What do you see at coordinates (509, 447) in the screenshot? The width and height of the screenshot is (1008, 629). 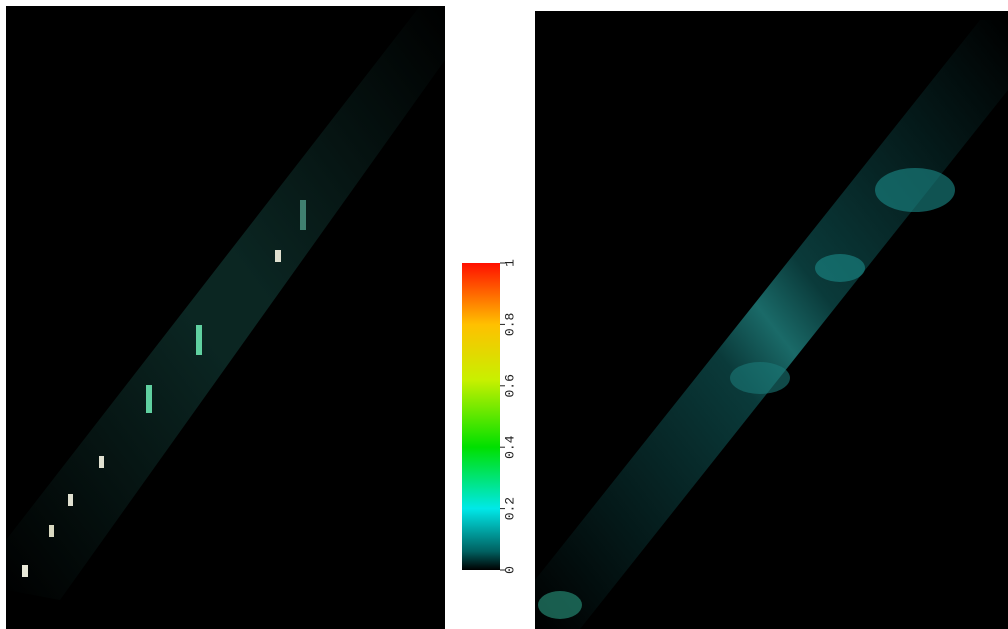 I see `tick-label: 0.4` at bounding box center [509, 447].